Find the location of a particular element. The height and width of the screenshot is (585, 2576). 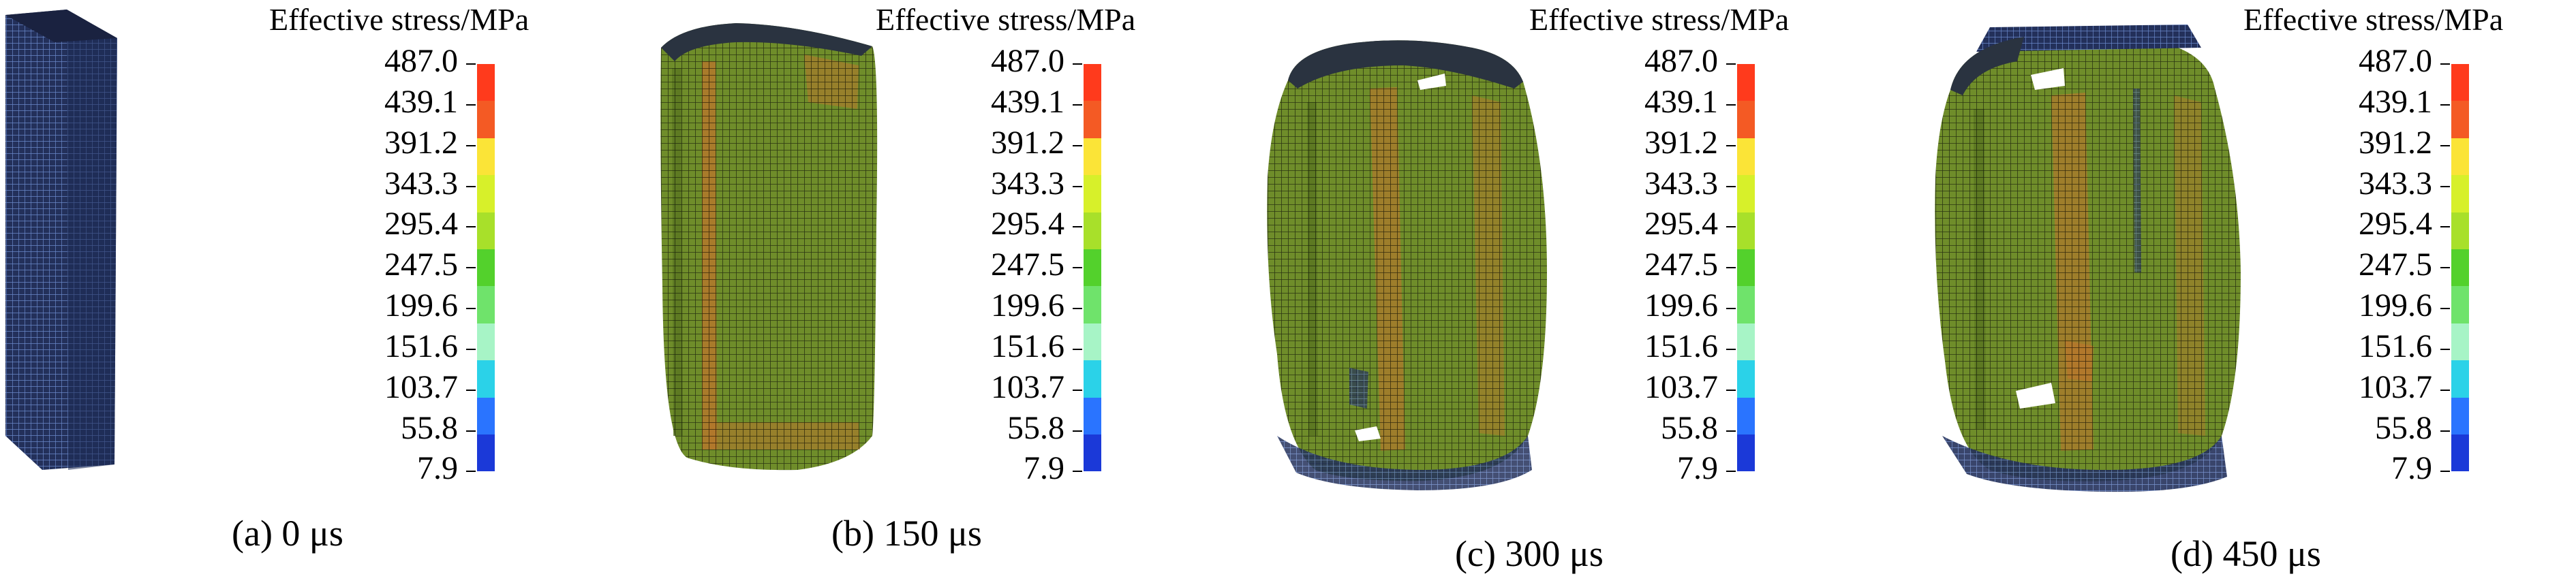

specimen-mesh-c is located at coordinates (1407, 265).